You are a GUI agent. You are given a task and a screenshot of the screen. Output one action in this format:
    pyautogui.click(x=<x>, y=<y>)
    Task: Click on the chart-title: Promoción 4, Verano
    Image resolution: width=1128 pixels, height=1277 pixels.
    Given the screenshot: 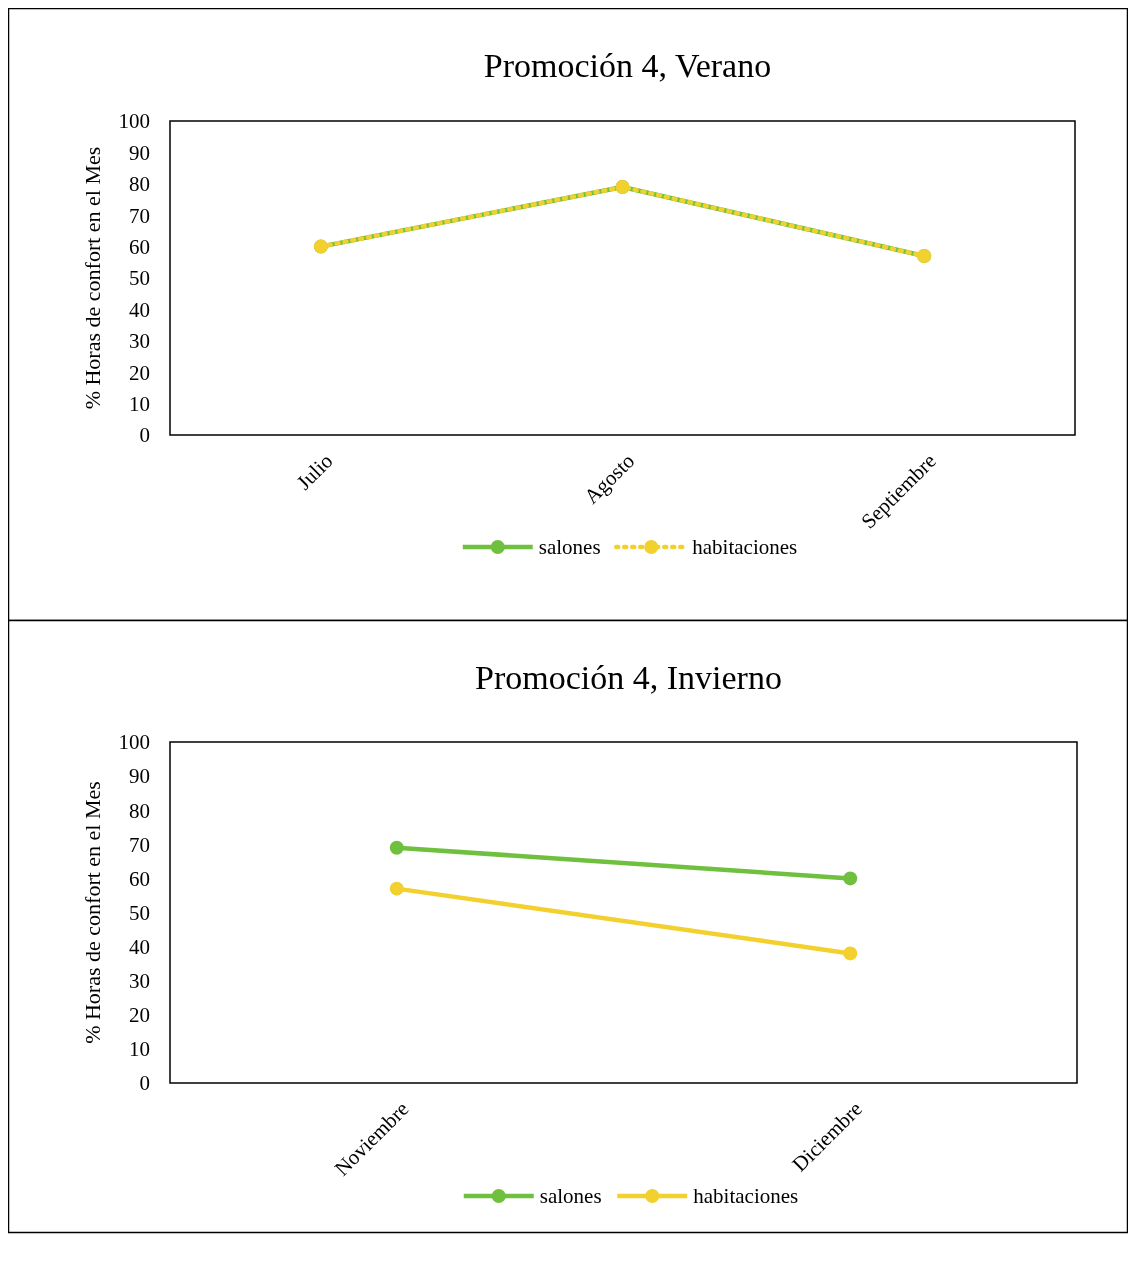 What is the action you would take?
    pyautogui.click(x=627, y=65)
    